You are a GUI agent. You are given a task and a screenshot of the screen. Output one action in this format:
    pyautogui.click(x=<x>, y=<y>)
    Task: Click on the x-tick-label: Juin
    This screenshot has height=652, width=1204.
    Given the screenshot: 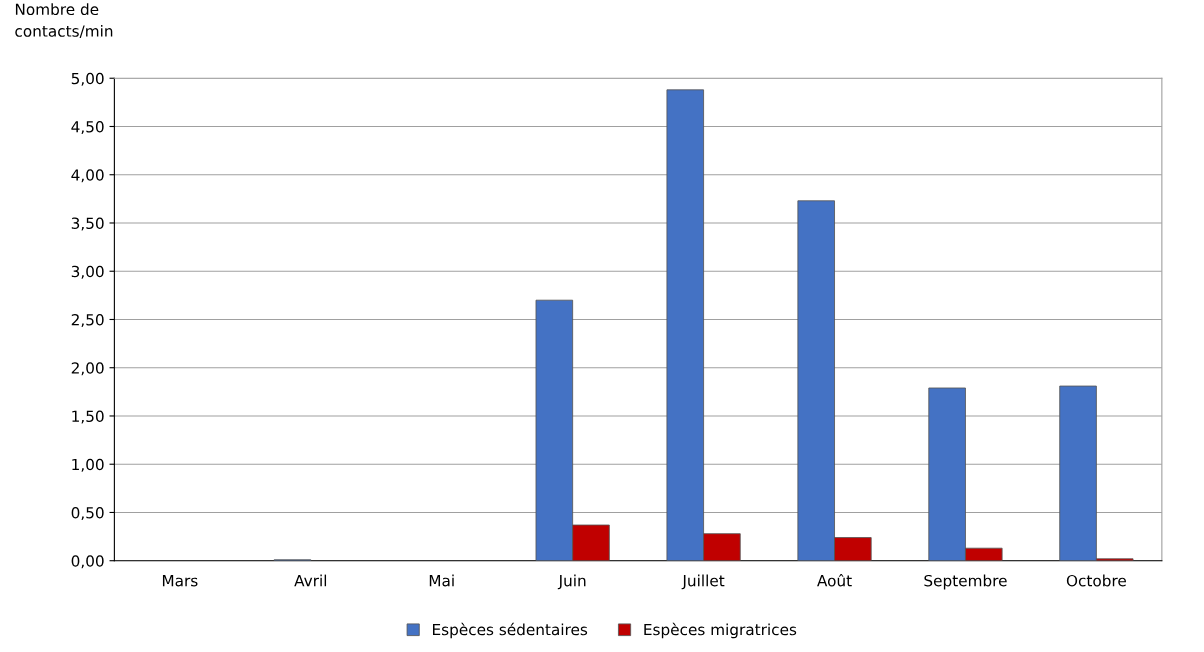 What is the action you would take?
    pyautogui.click(x=571, y=582)
    